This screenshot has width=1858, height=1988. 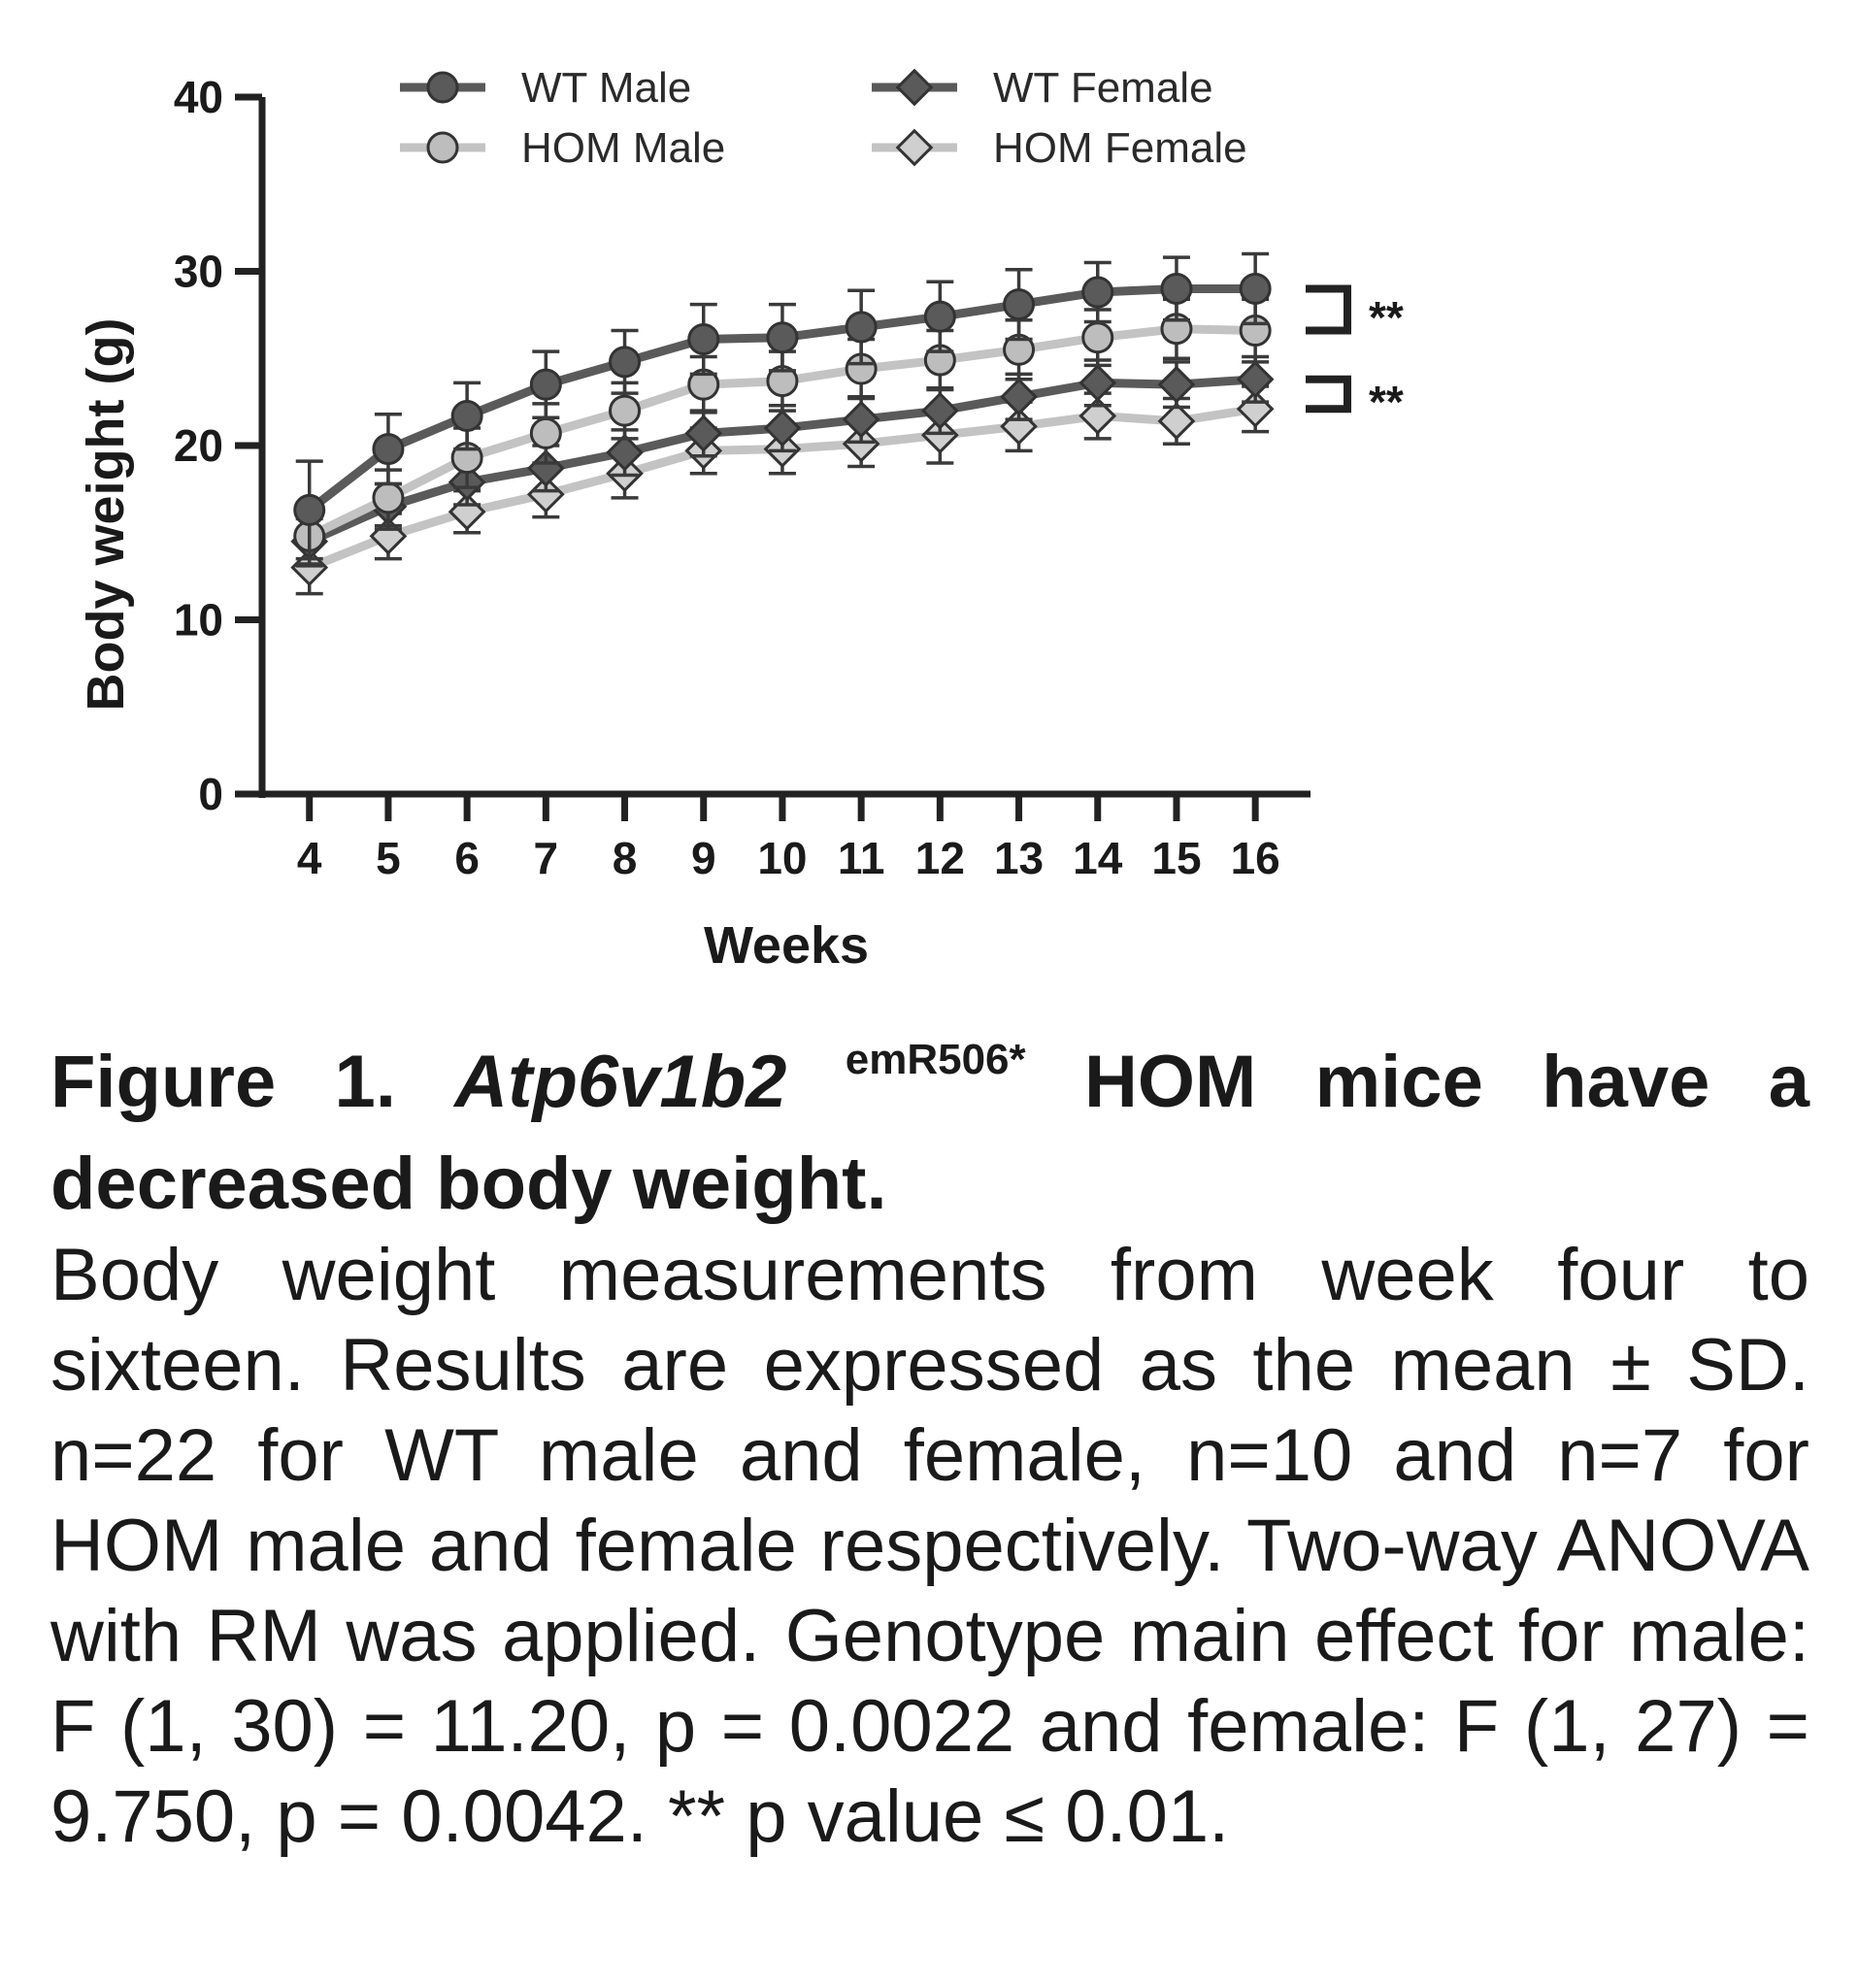 I want to click on significance-annotations: ** **, so click(x=1355, y=356).